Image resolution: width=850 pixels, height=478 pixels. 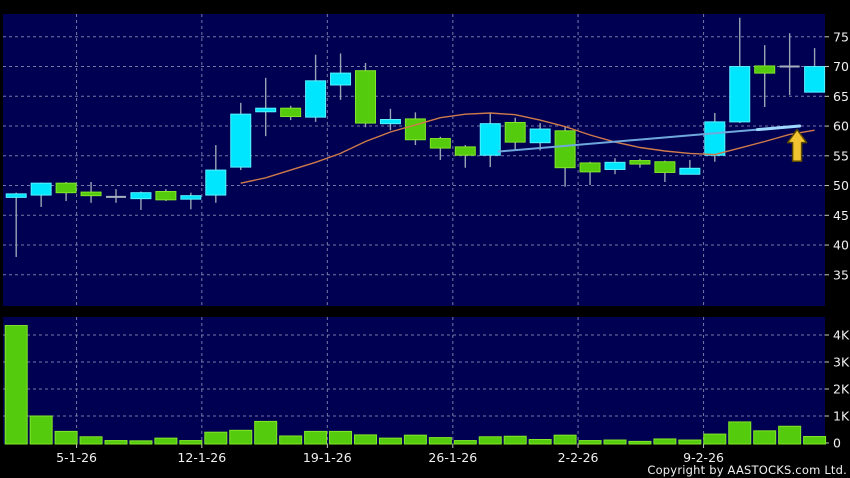 What do you see at coordinates (327, 457) in the screenshot?
I see `date-tick-label: 19-1-26` at bounding box center [327, 457].